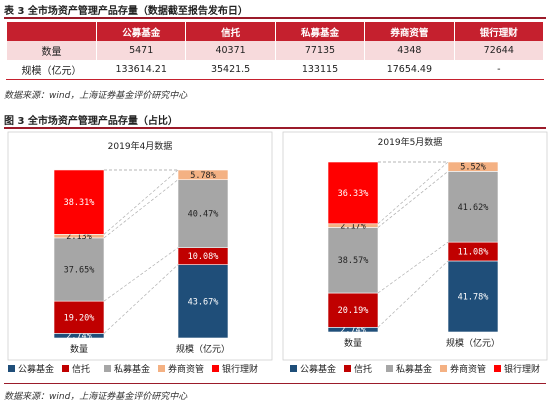 The image size is (550, 416). Describe the element at coordinates (91, 121) in the screenshot. I see `figure-caption: 图 3 全市场资产管理产品存量（占比）` at that location.